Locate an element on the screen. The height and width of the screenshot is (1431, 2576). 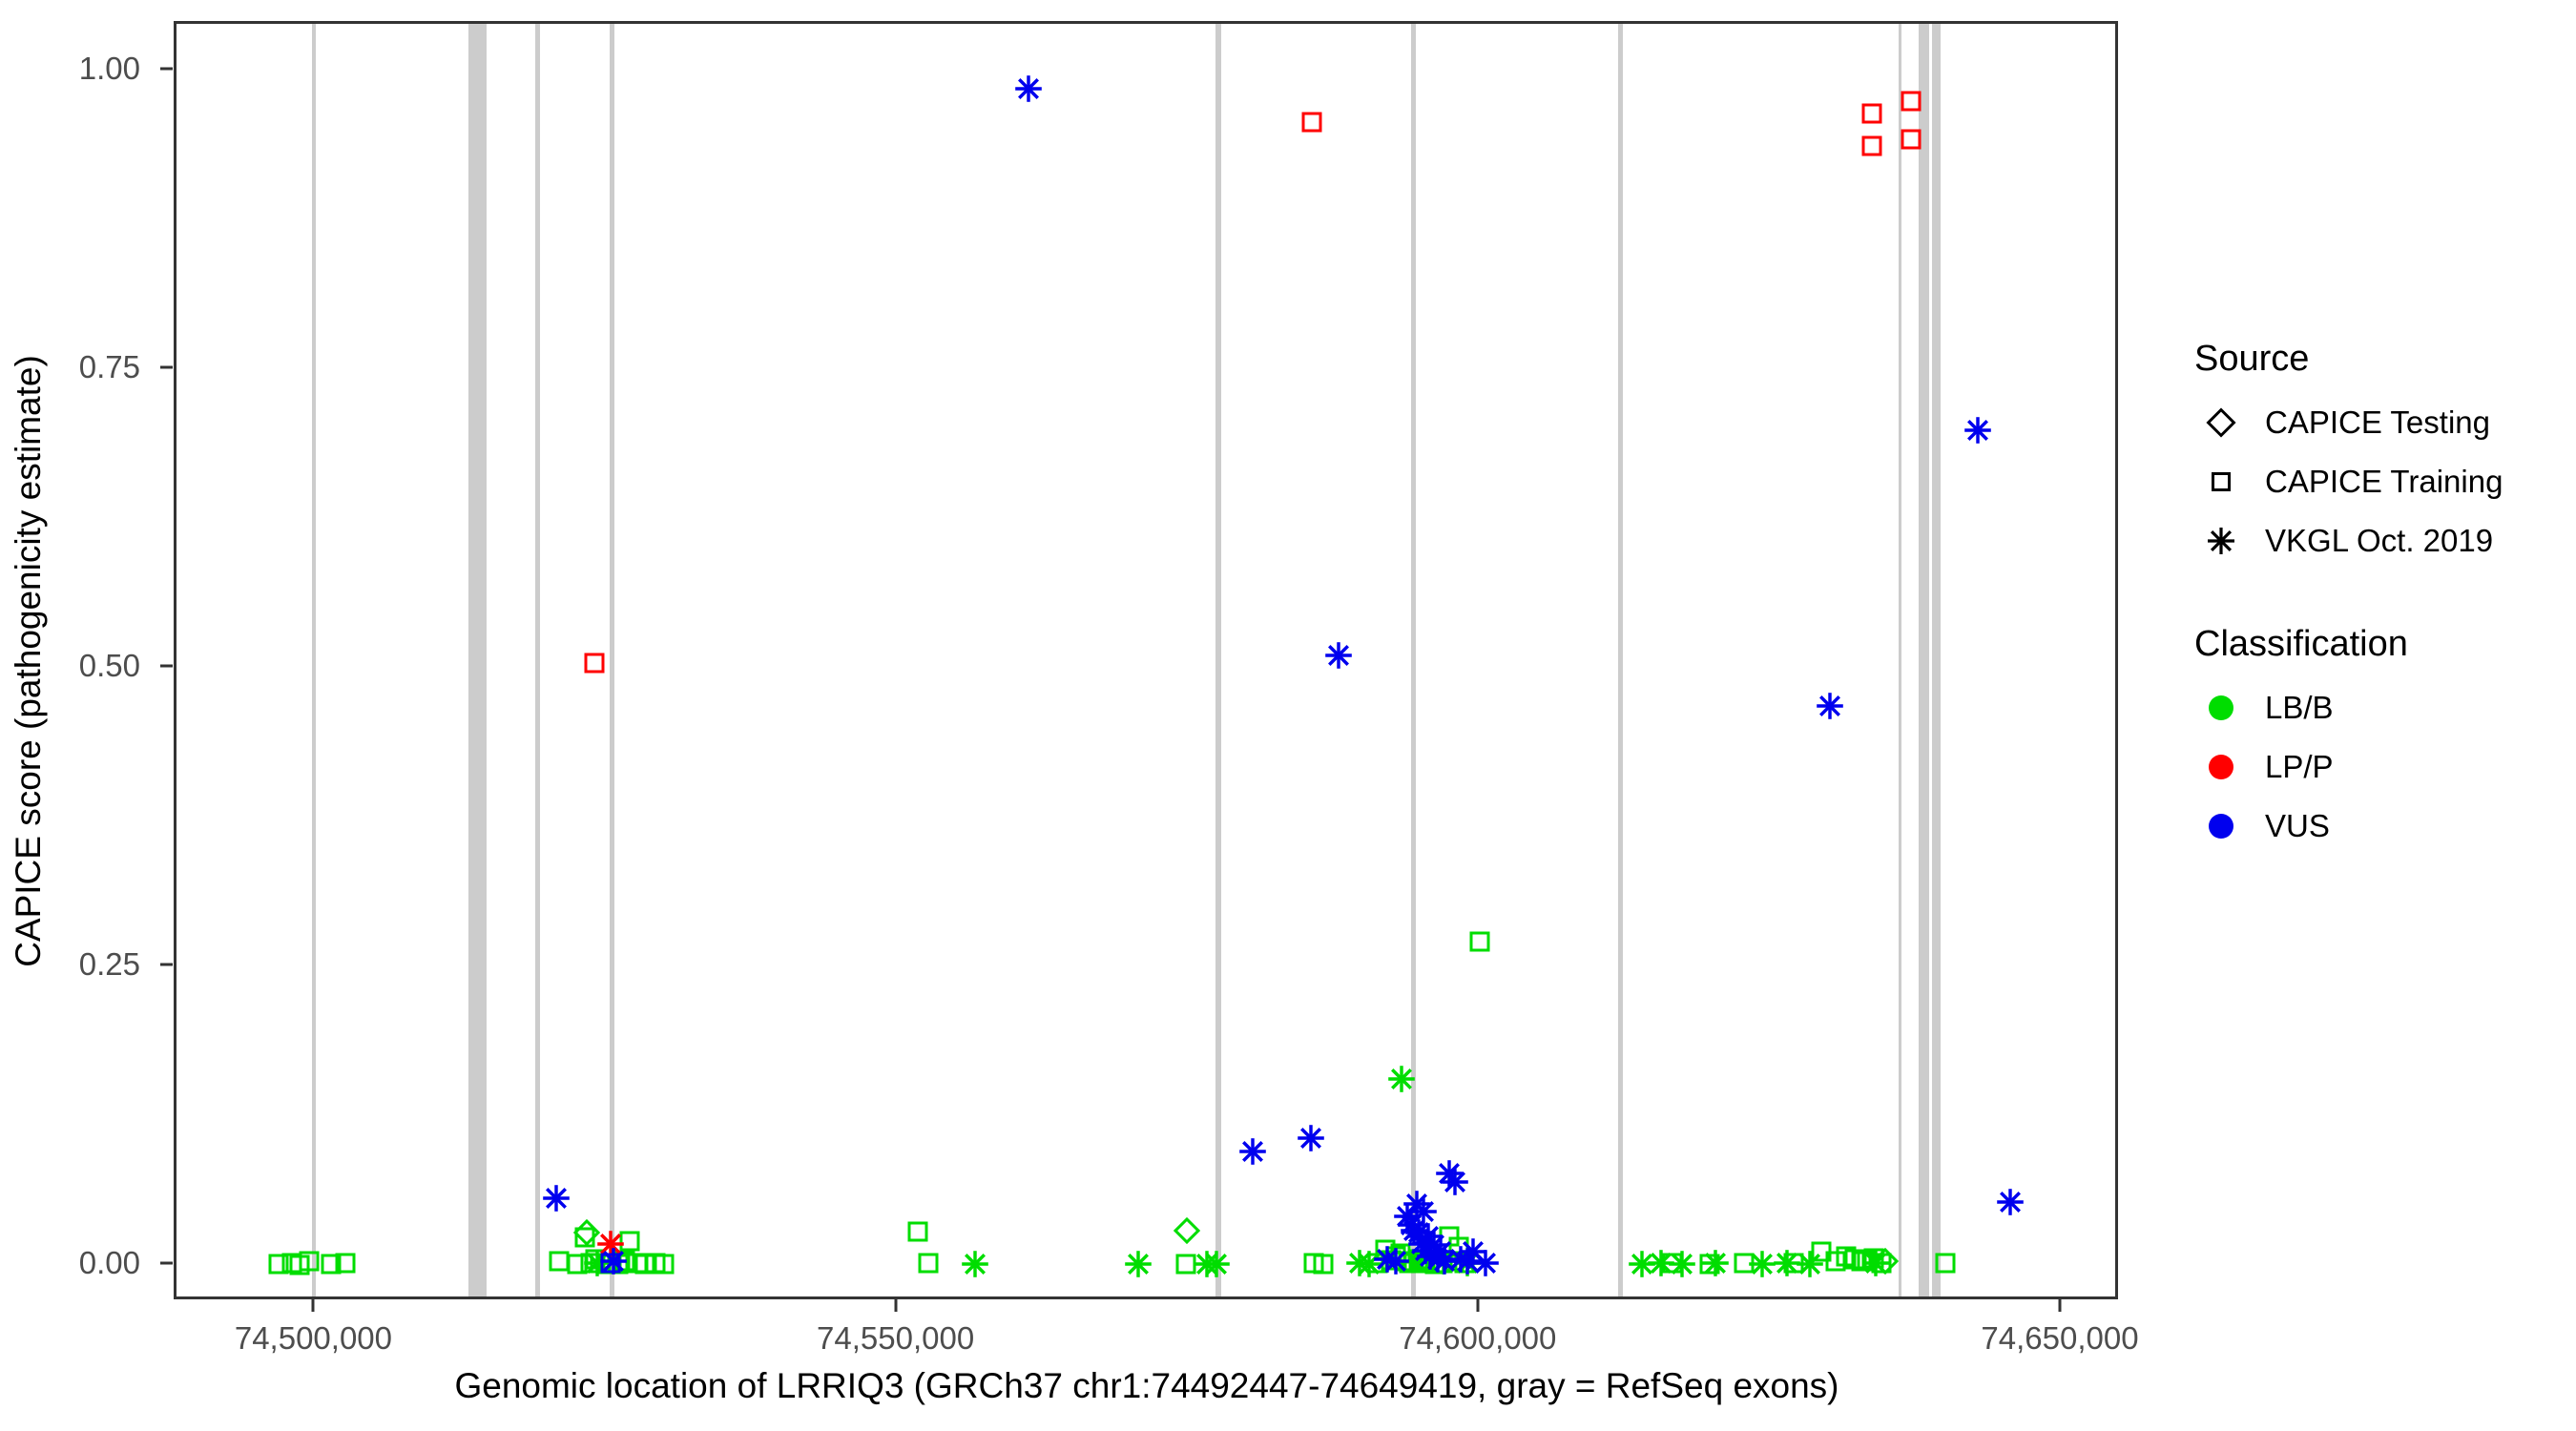
legend-item-capice-training: CAPICE Training is located at coordinates (2385, 481).